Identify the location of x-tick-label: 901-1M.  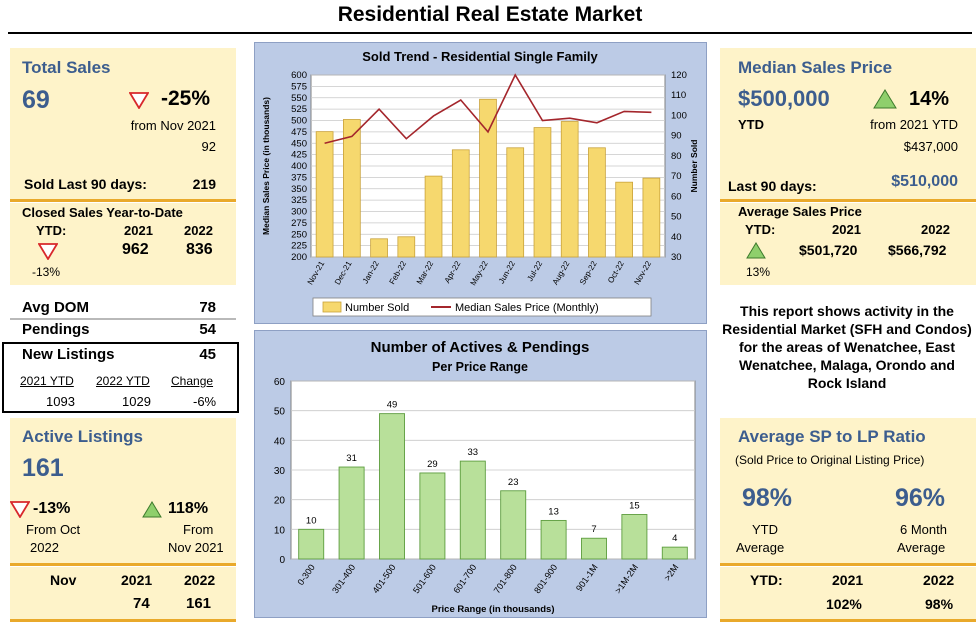
(587, 577).